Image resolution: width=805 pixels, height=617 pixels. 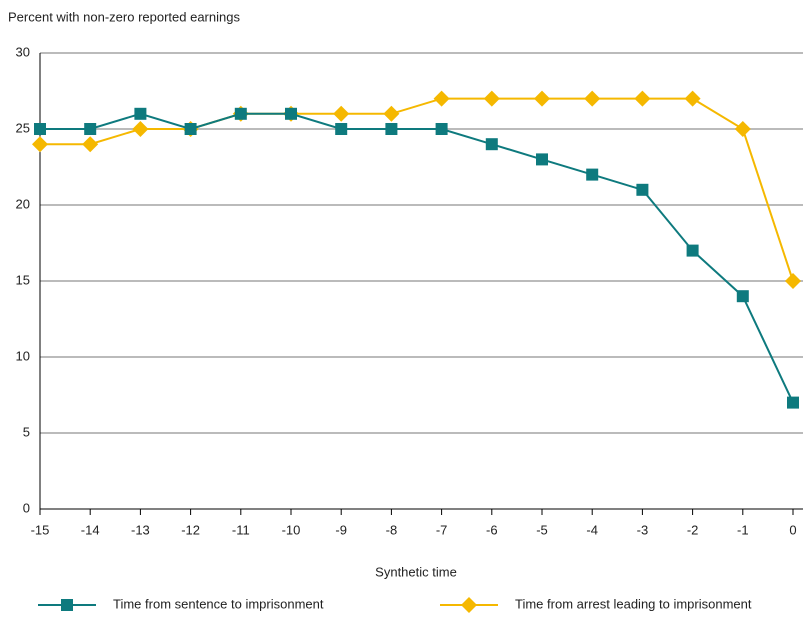 I want to click on y-tick-label: 30, so click(x=23, y=51).